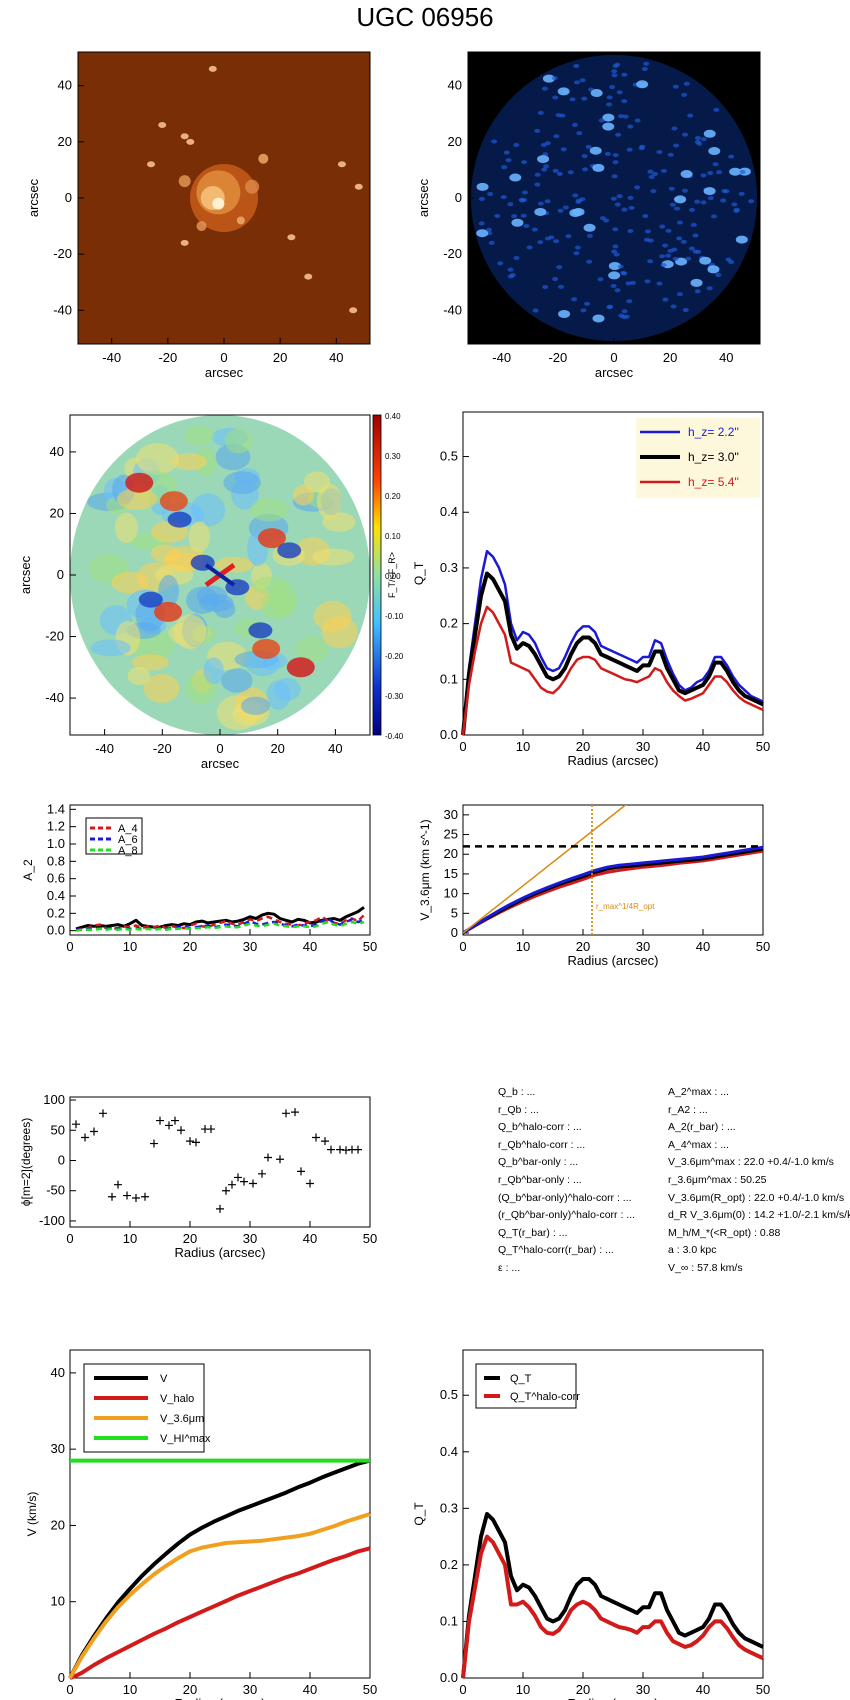 Image resolution: width=850 pixels, height=1700 pixels. I want to click on y-tick-label: 40, so click(58, 1372).